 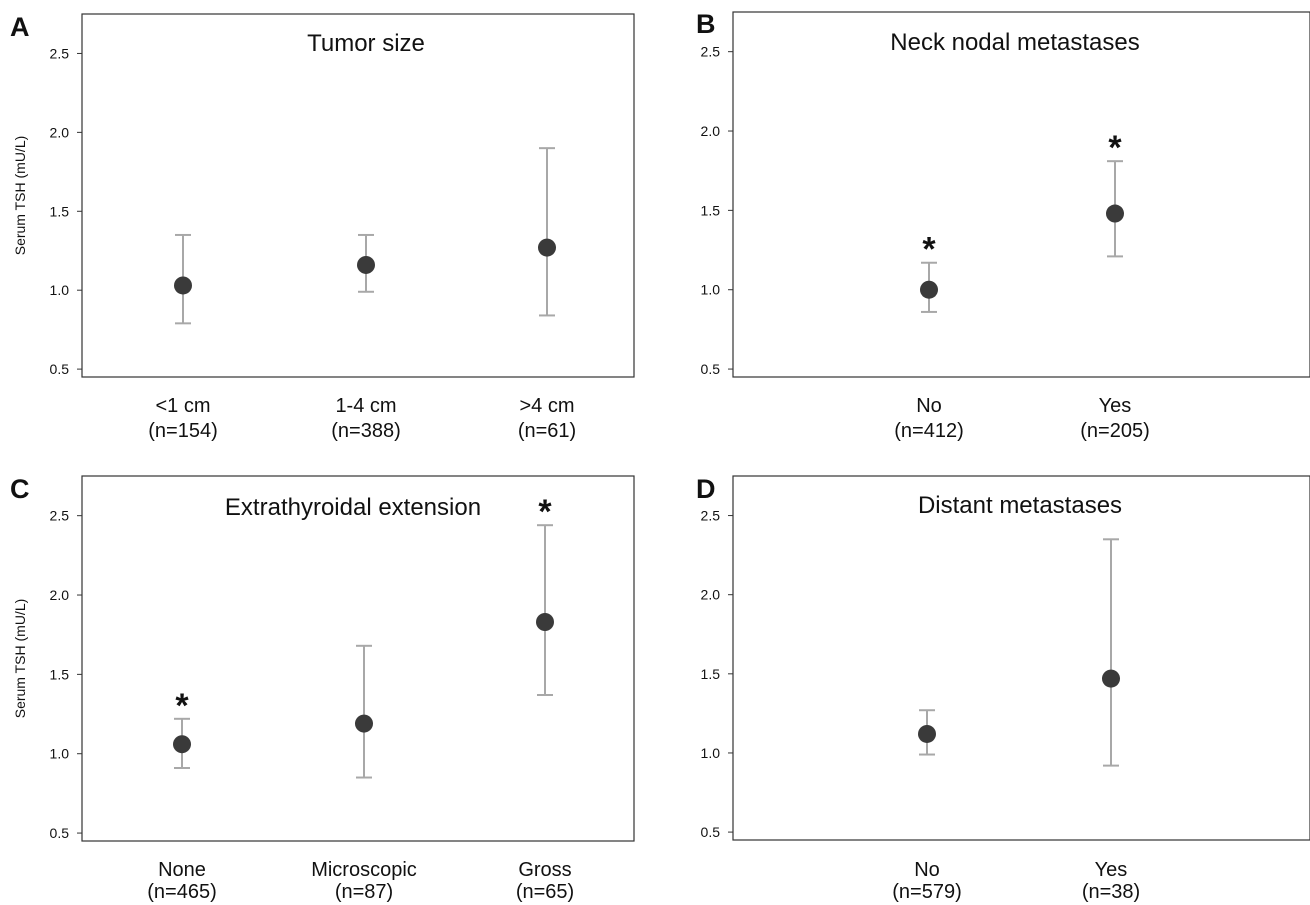 I want to click on x-category-count: (n=154), so click(x=183, y=431).